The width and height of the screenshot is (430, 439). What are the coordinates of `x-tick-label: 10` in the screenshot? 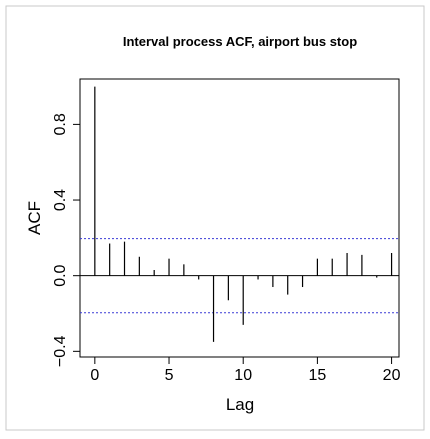 It's located at (243, 375).